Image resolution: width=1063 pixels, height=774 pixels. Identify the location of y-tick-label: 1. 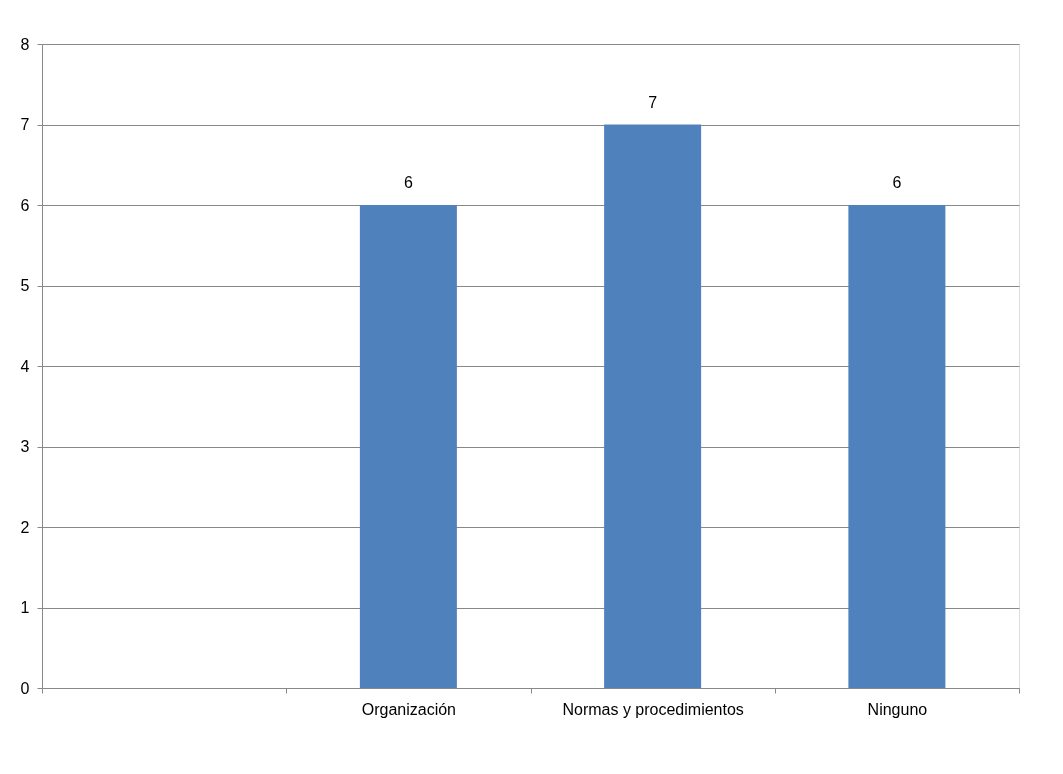
(25, 607).